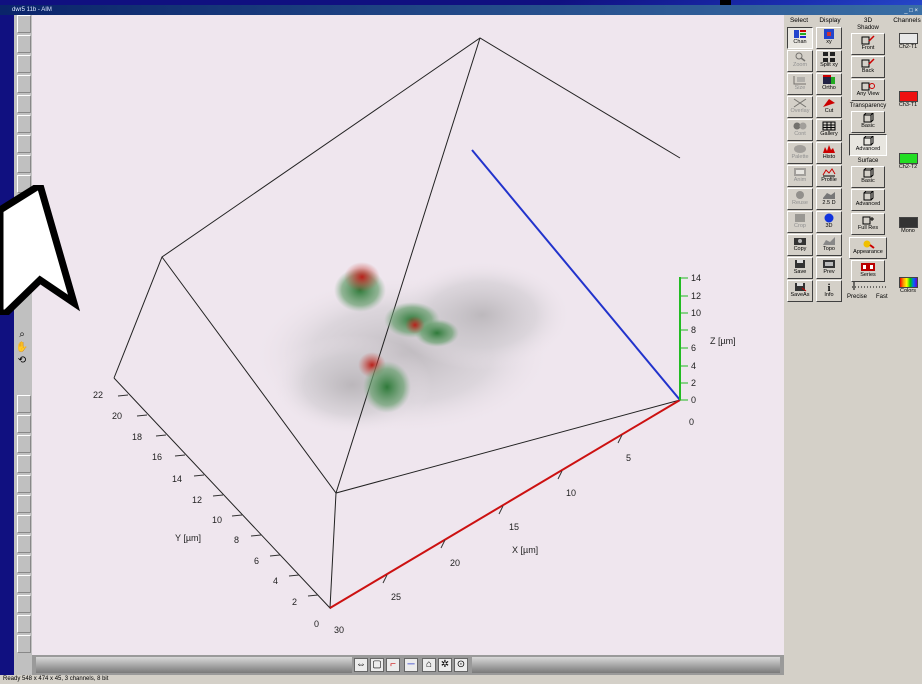 This screenshot has height=684, width=922. What do you see at coordinates (829, 84) in the screenshot?
I see `display-ortho-button: Ortho` at bounding box center [829, 84].